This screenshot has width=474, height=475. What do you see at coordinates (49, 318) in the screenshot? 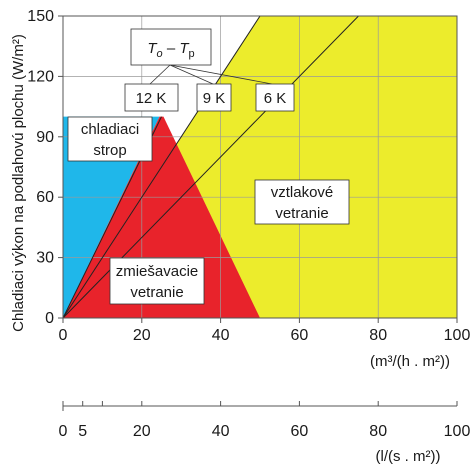
I see `y-tick-label: 0` at bounding box center [49, 318].